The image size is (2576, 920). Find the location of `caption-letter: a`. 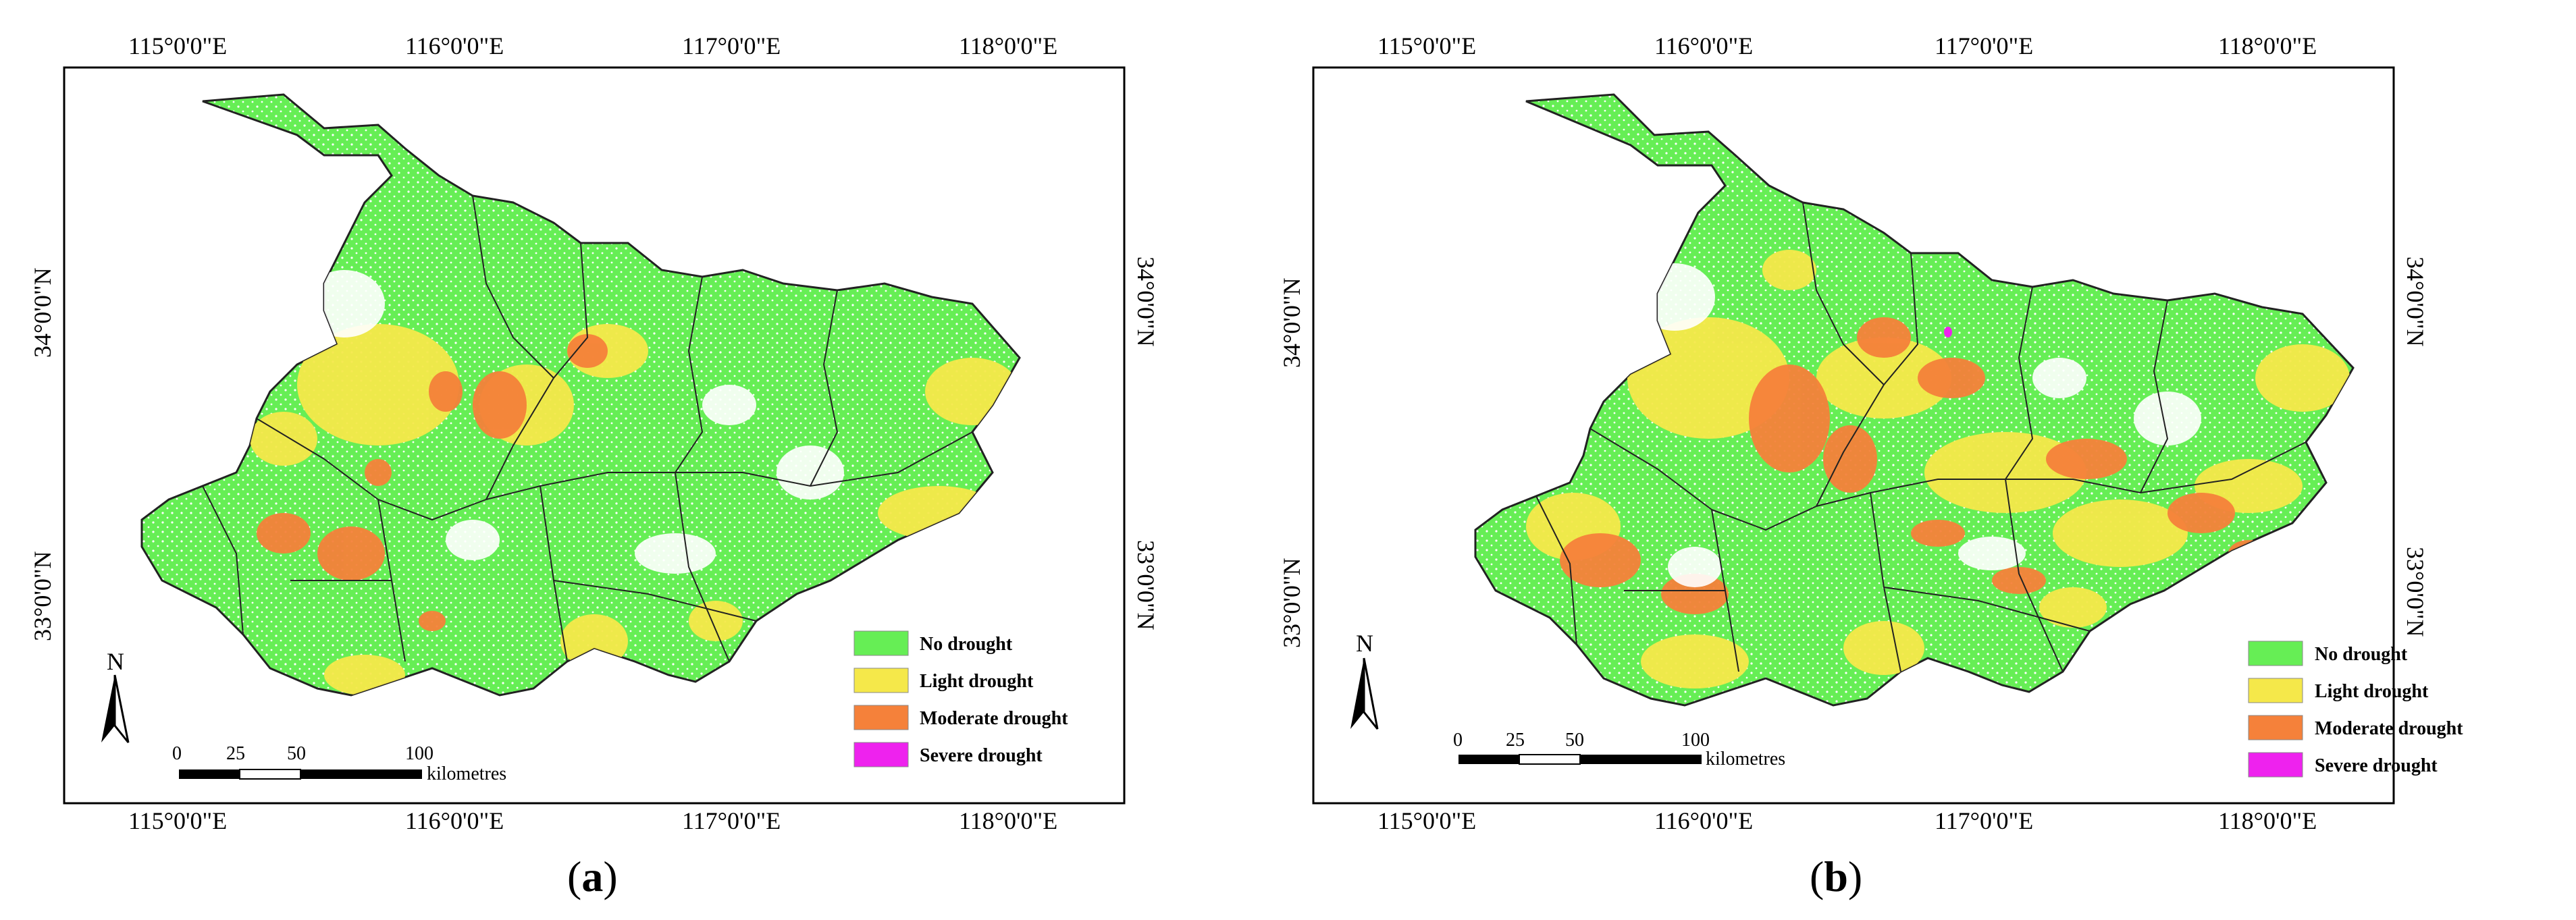

caption-letter: a is located at coordinates (592, 876).